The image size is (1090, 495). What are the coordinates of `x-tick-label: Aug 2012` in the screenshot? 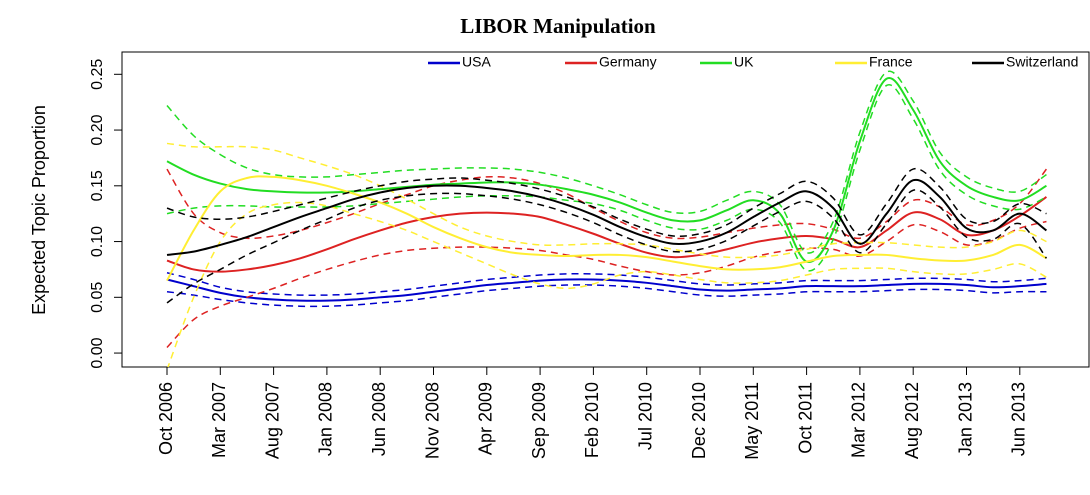 It's located at (912, 420).